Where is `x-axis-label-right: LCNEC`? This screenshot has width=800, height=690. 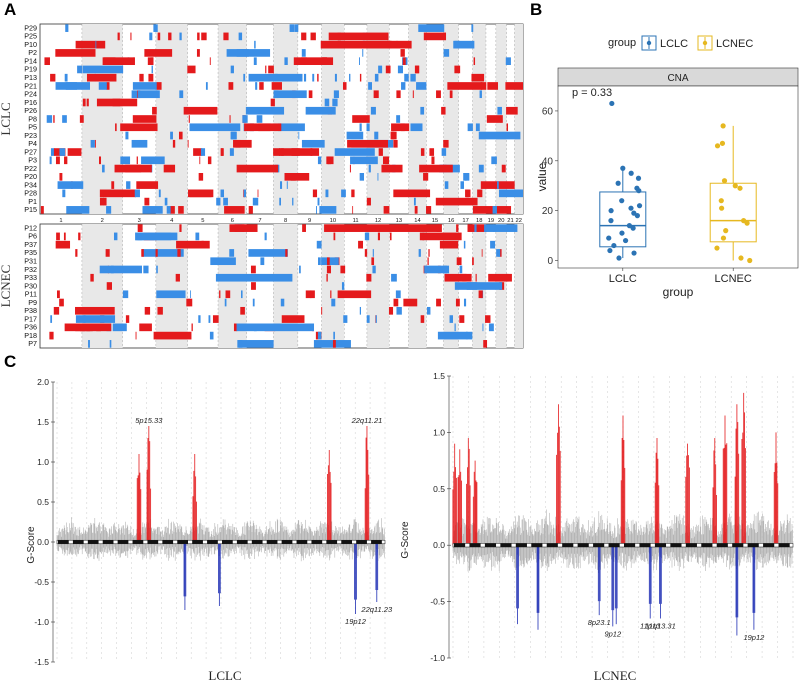 x-axis-label-right: LCNEC is located at coordinates (615, 675).